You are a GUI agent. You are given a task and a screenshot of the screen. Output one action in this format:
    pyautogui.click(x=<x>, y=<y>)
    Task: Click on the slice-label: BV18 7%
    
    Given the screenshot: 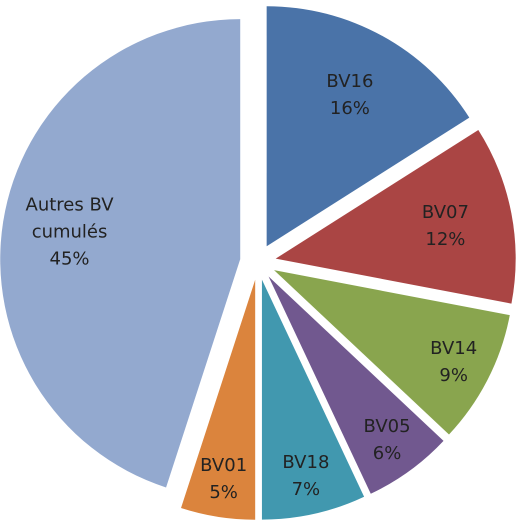 What is the action you would take?
    pyautogui.click(x=305, y=476)
    